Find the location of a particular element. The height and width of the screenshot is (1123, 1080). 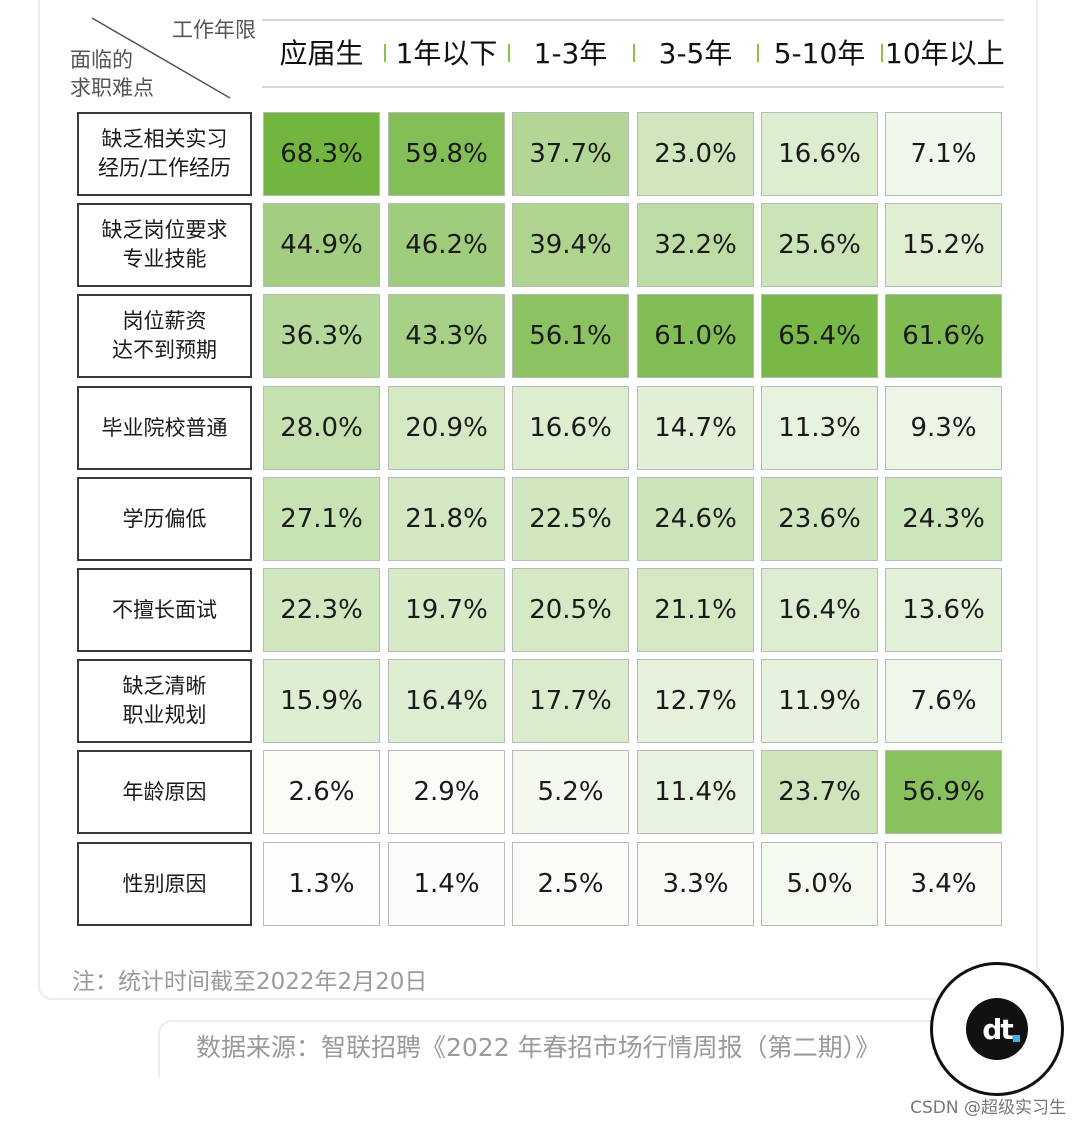

heatmap-cell: 20.9% is located at coordinates (446, 428).